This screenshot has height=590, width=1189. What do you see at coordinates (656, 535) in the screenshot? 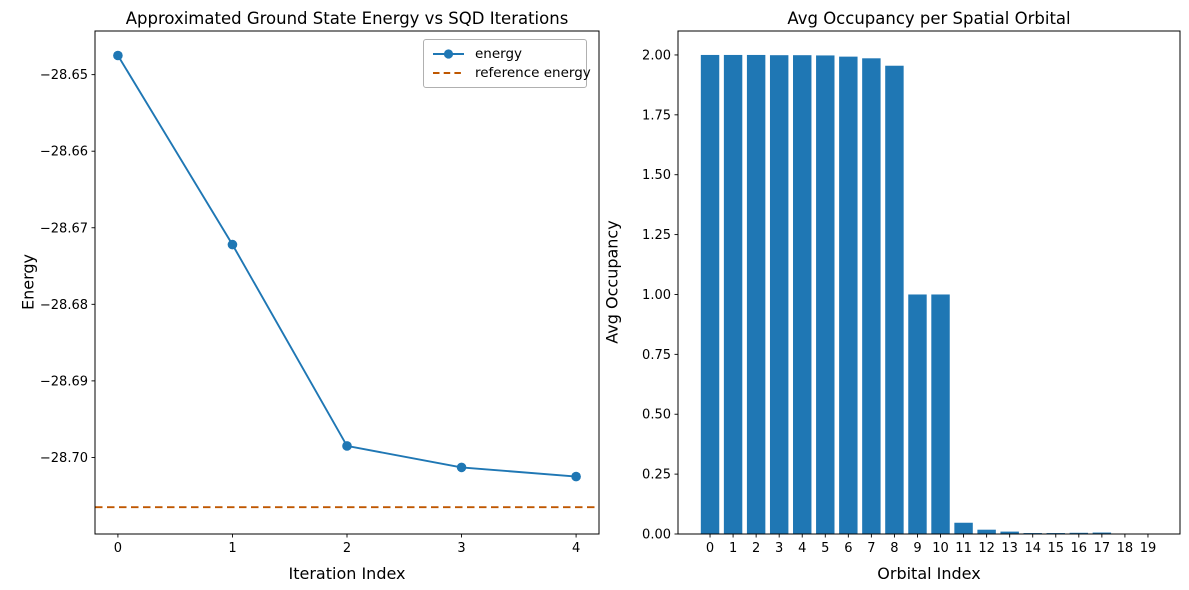
I see `y-tick-label: 0.00` at bounding box center [656, 535].